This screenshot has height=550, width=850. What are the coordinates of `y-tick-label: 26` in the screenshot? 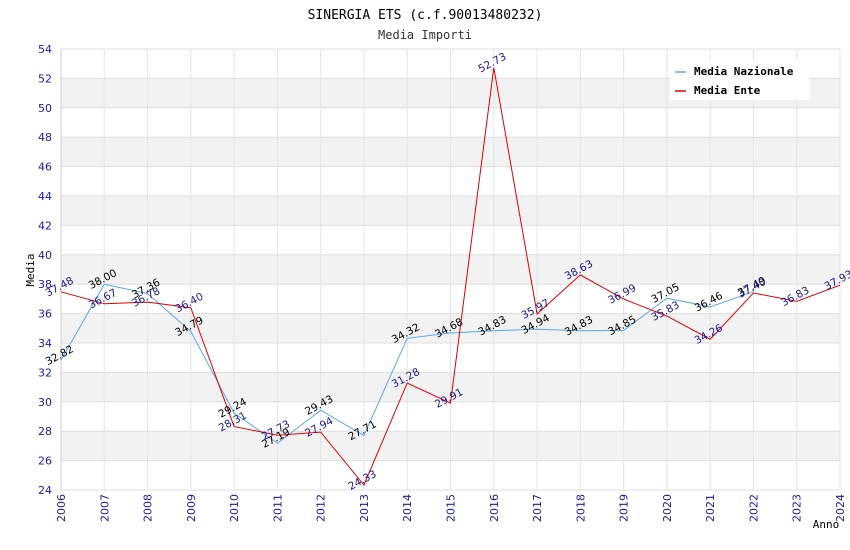 It's located at (45, 461).